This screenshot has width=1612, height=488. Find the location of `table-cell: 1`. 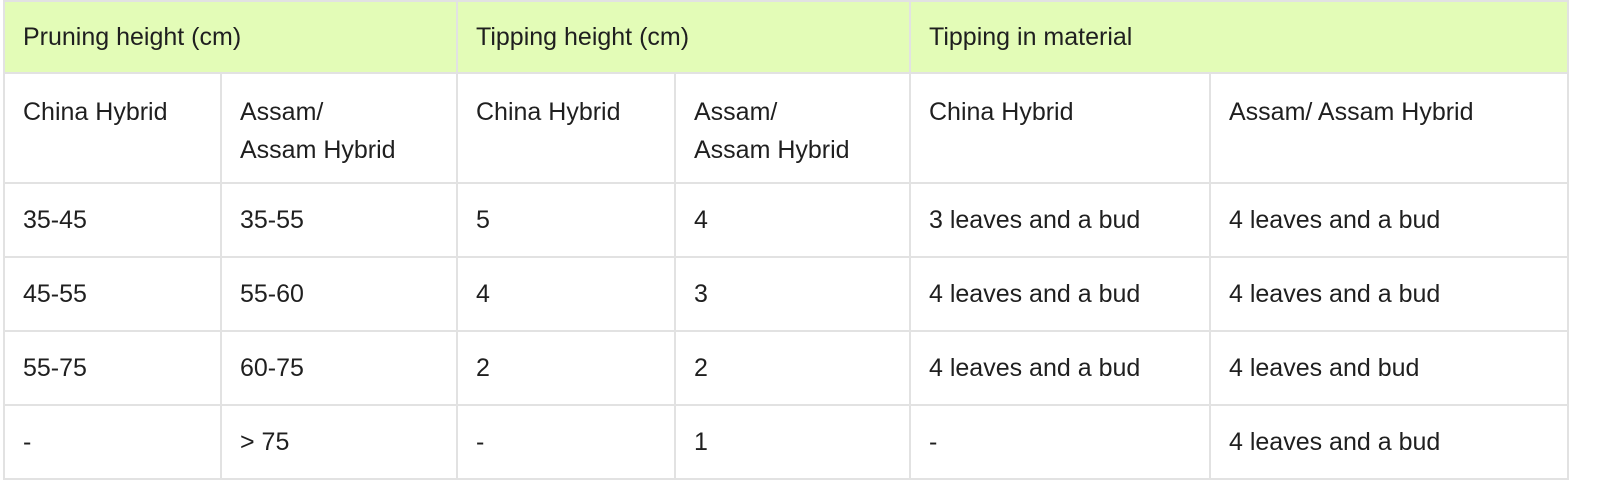

table-cell: 1 is located at coordinates (792, 442).